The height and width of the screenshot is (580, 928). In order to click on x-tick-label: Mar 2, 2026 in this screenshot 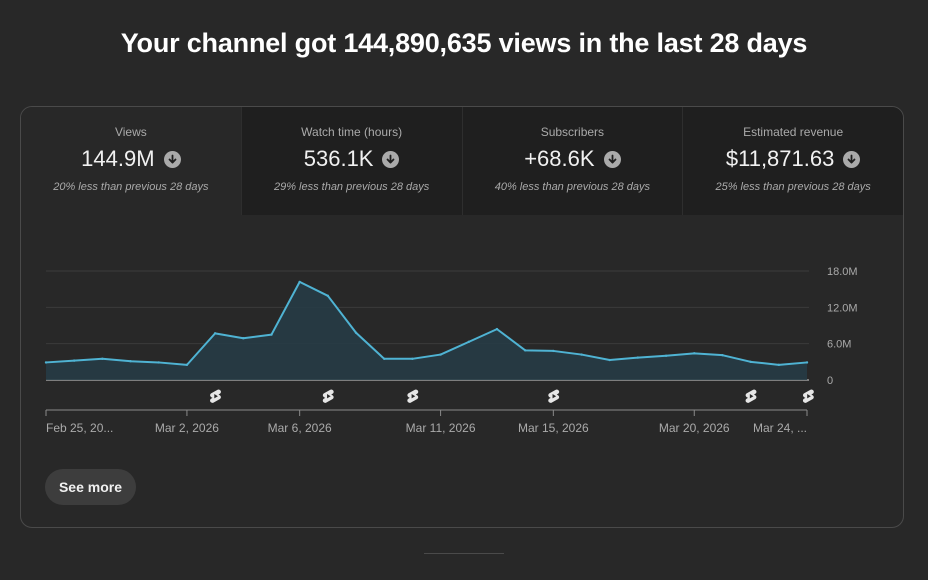, I will do `click(187, 428)`.